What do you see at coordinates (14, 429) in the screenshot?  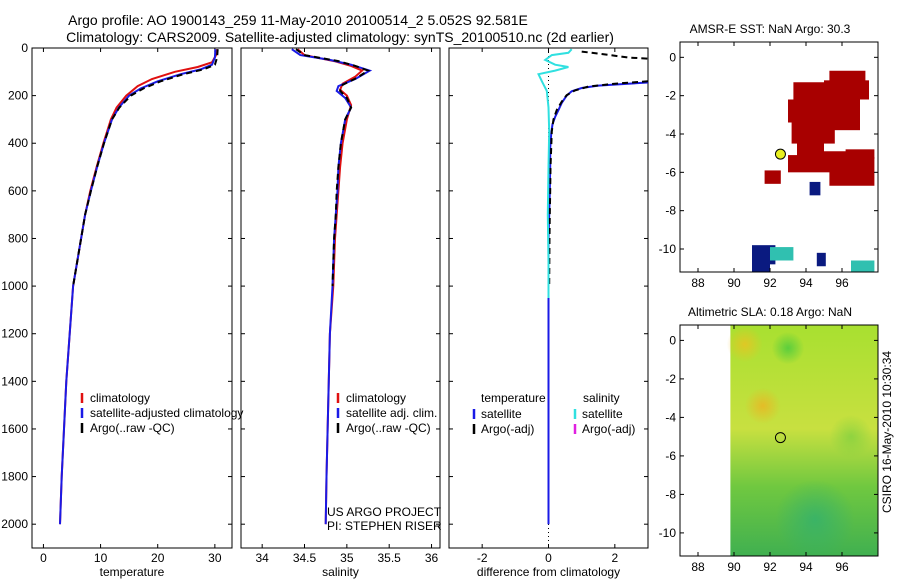 I see `ytick-label: 1600` at bounding box center [14, 429].